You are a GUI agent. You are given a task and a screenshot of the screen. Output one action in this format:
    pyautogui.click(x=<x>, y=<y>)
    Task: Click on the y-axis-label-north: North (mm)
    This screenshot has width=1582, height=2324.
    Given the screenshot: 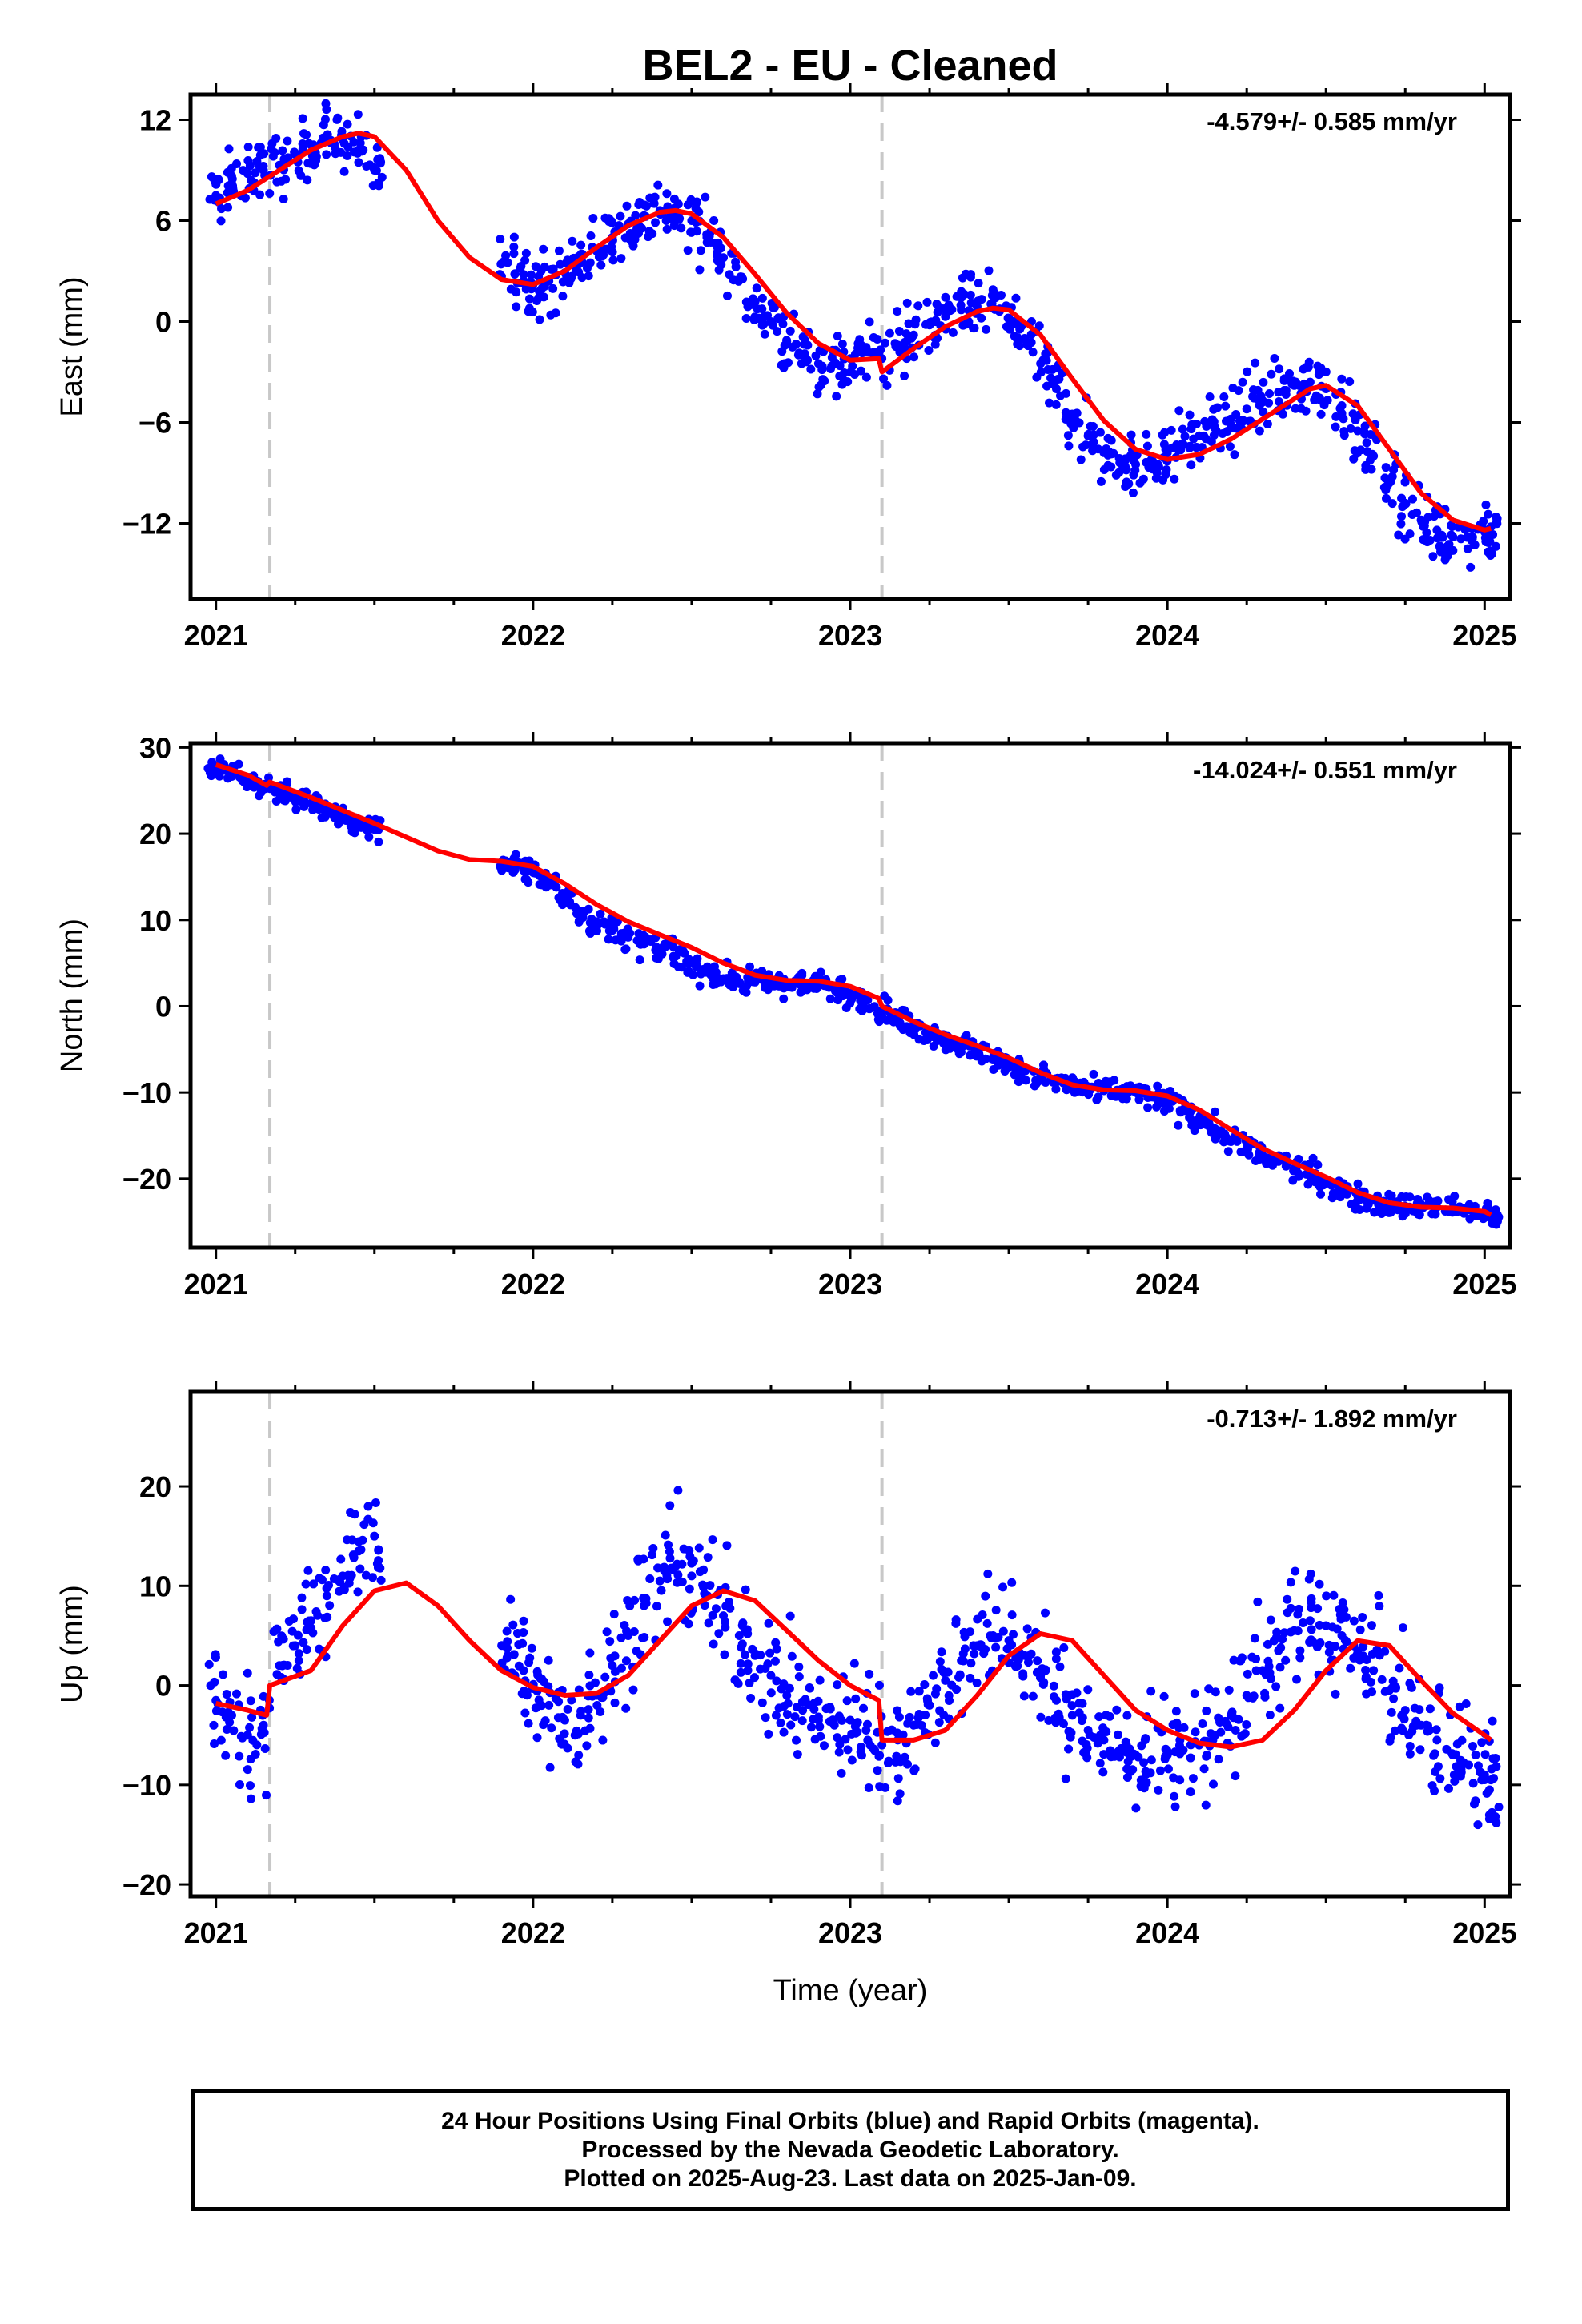 What is the action you would take?
    pyautogui.click(x=72, y=995)
    